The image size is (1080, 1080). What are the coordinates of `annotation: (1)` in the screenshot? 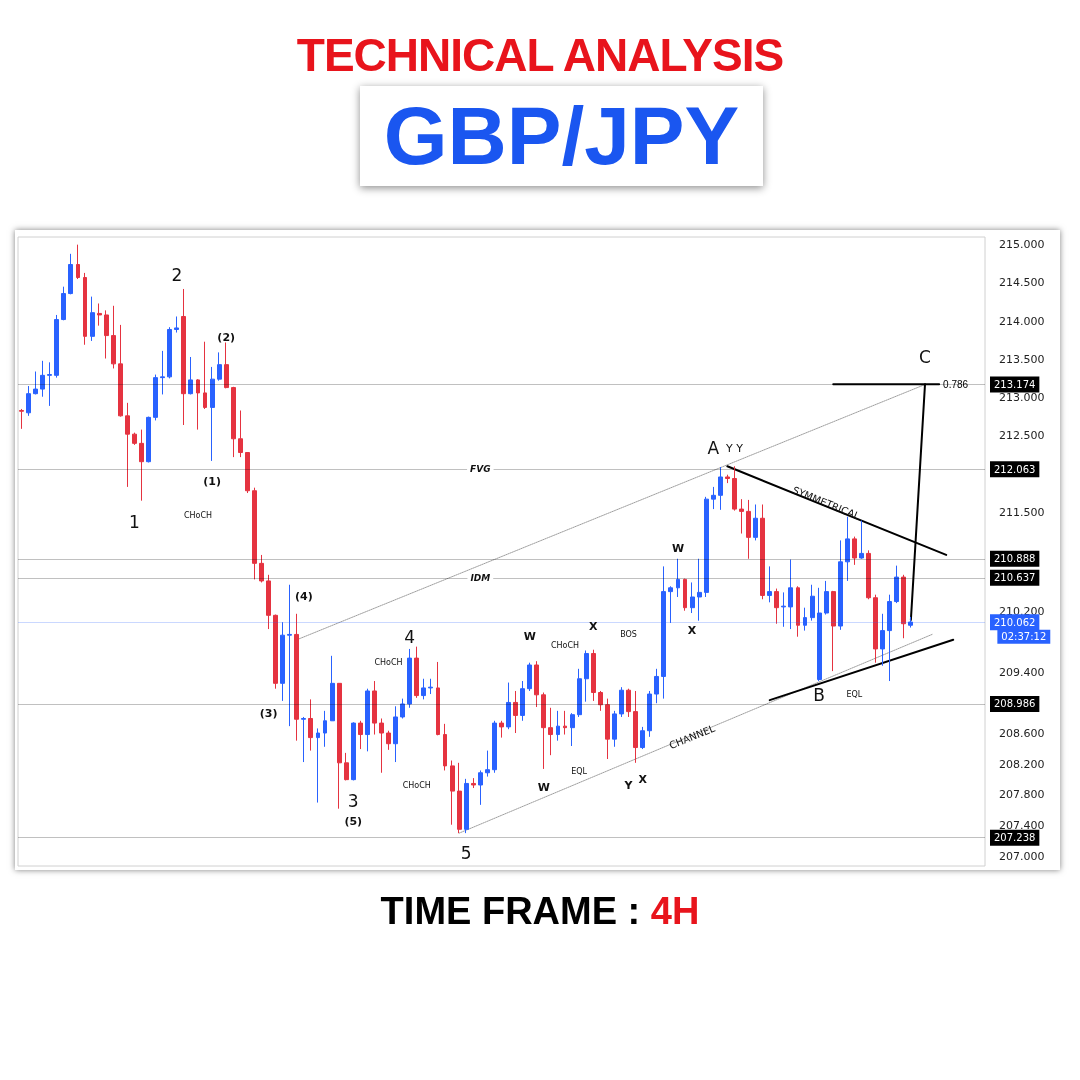 It's located at (212, 482).